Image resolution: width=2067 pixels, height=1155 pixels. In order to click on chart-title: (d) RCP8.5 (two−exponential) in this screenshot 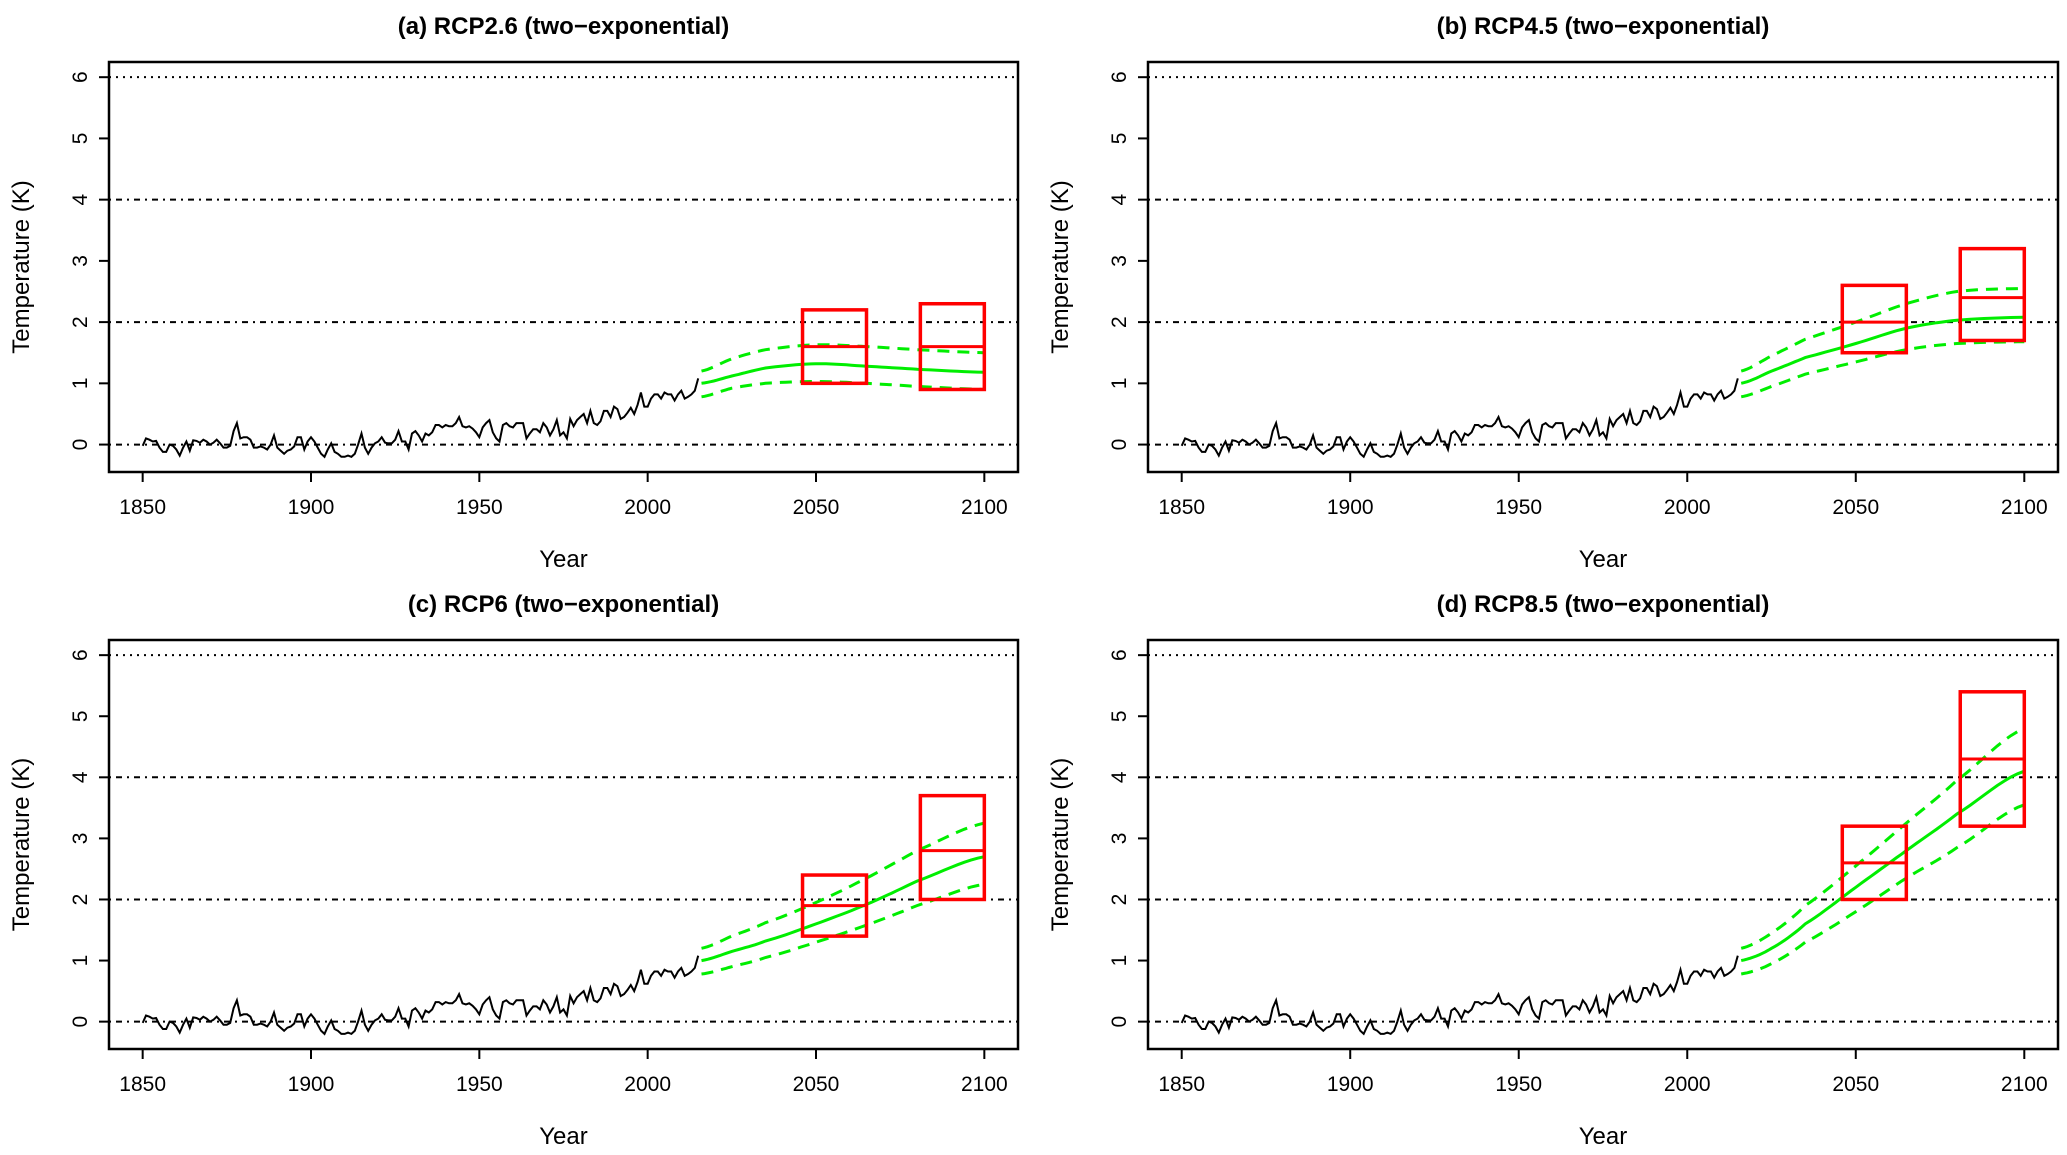, I will do `click(1603, 604)`.